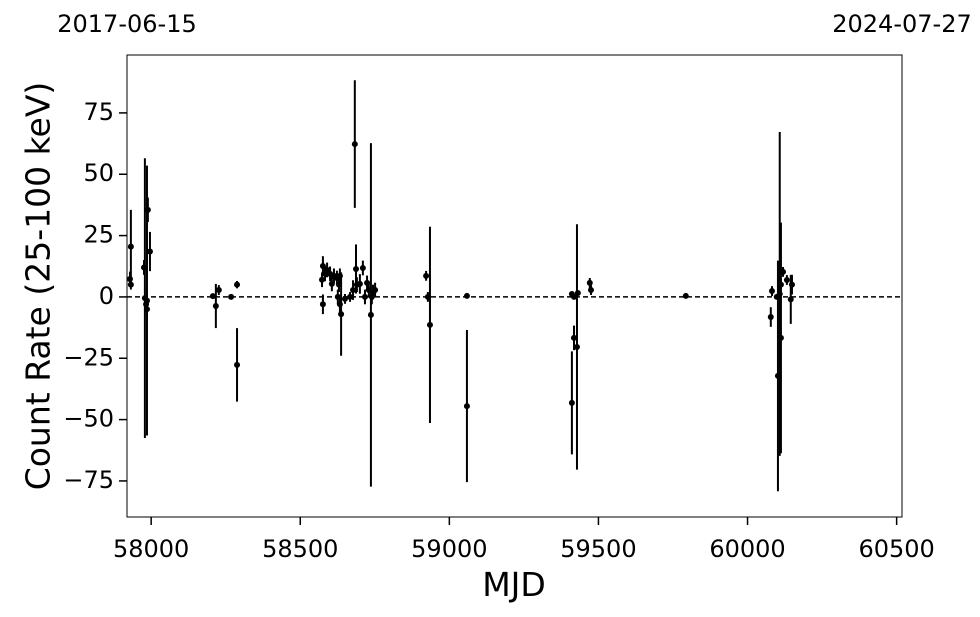 This screenshot has width=980, height=617. What do you see at coordinates (88, 480) in the screenshot?
I see `y-tick-label: −75` at bounding box center [88, 480].